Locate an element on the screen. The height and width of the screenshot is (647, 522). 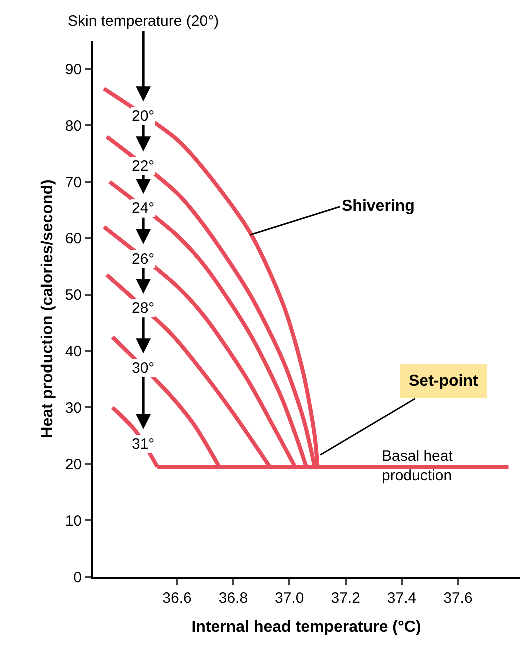
x-tick-label: 37.0 is located at coordinates (289, 598).